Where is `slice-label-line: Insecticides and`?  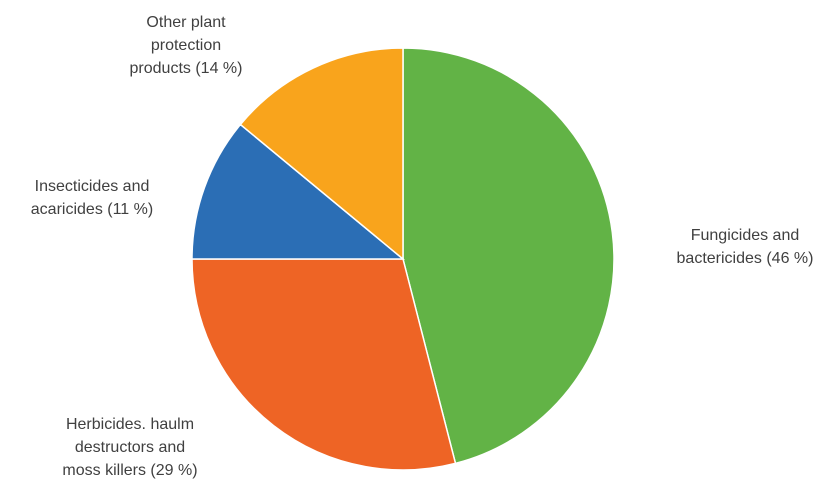 slice-label-line: Insecticides and is located at coordinates (92, 186).